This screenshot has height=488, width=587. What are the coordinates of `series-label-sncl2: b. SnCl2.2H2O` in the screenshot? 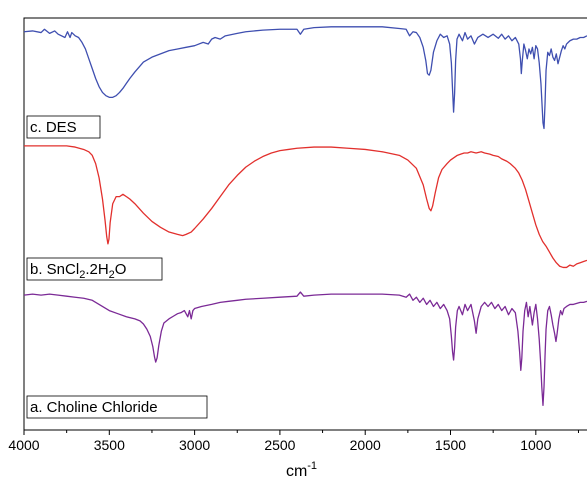 It's located at (94, 269).